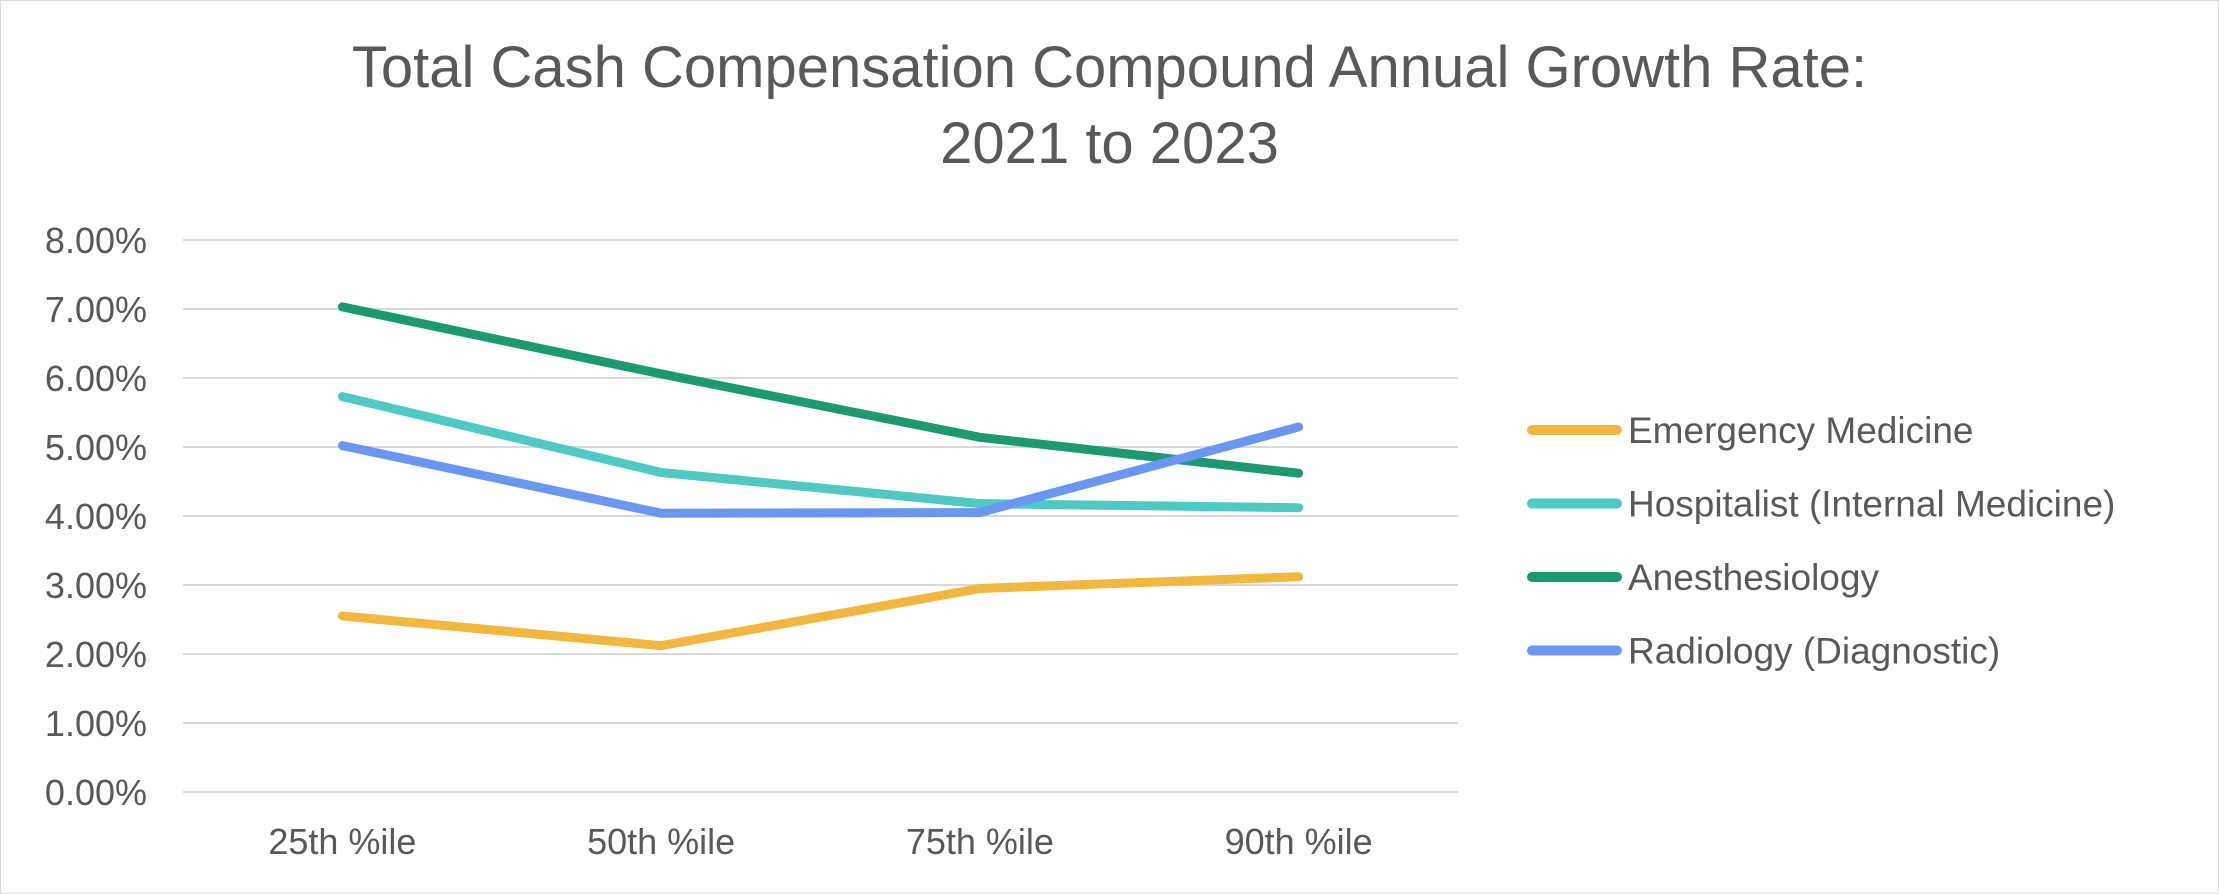 Image resolution: width=2219 pixels, height=894 pixels. Describe the element at coordinates (96, 309) in the screenshot. I see `y-tick-label: 7.00%` at that location.